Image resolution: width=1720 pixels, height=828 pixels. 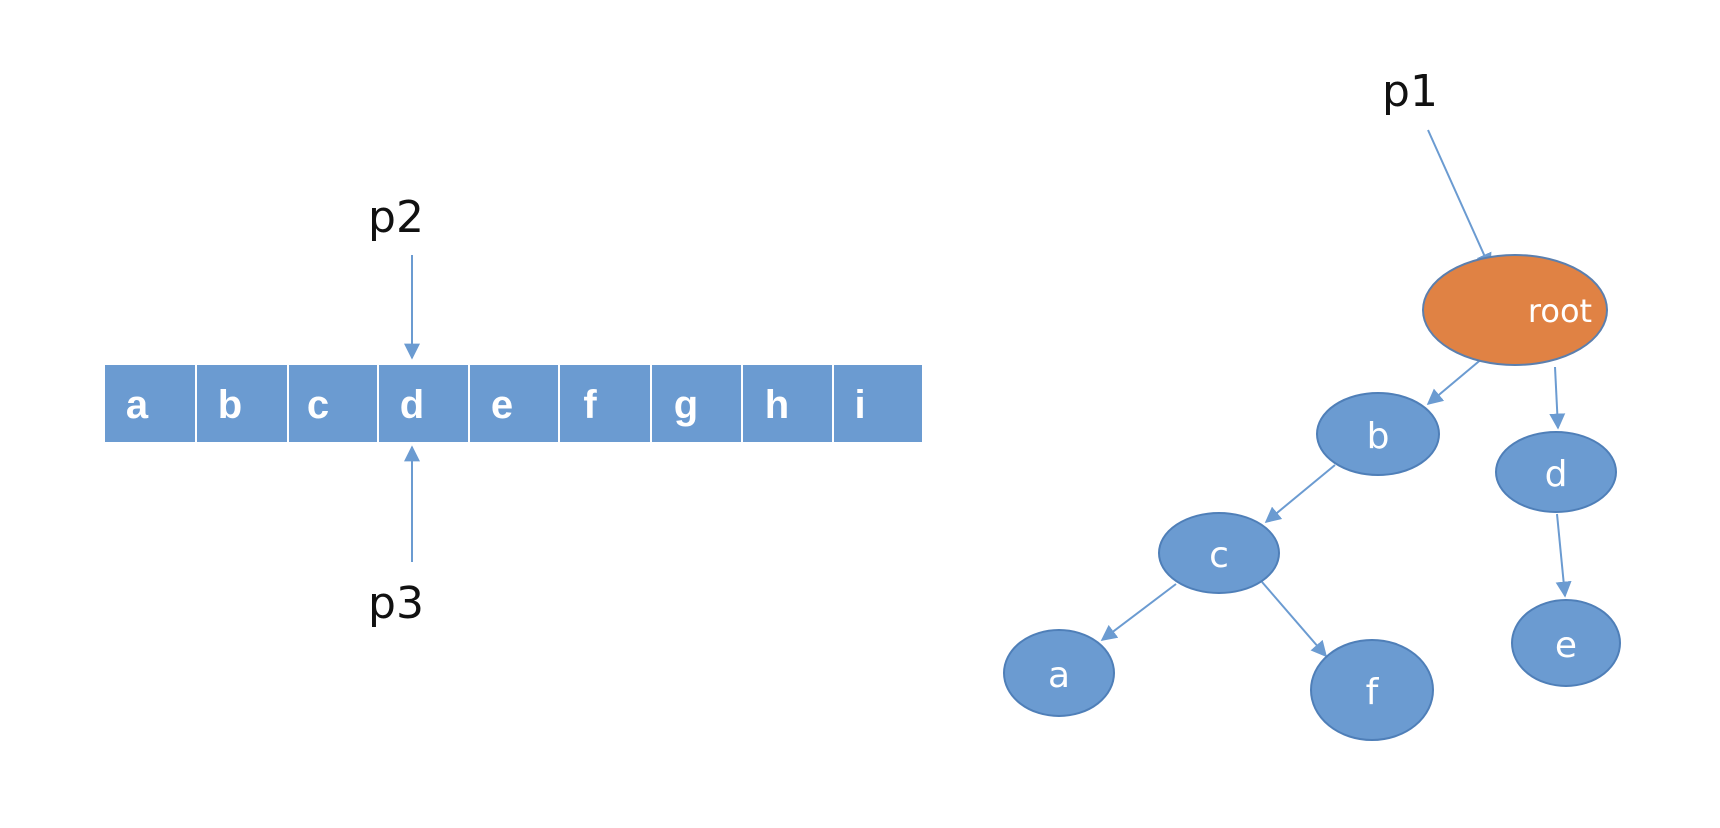 I want to click on edge-root-d, so click(x=1557, y=398).